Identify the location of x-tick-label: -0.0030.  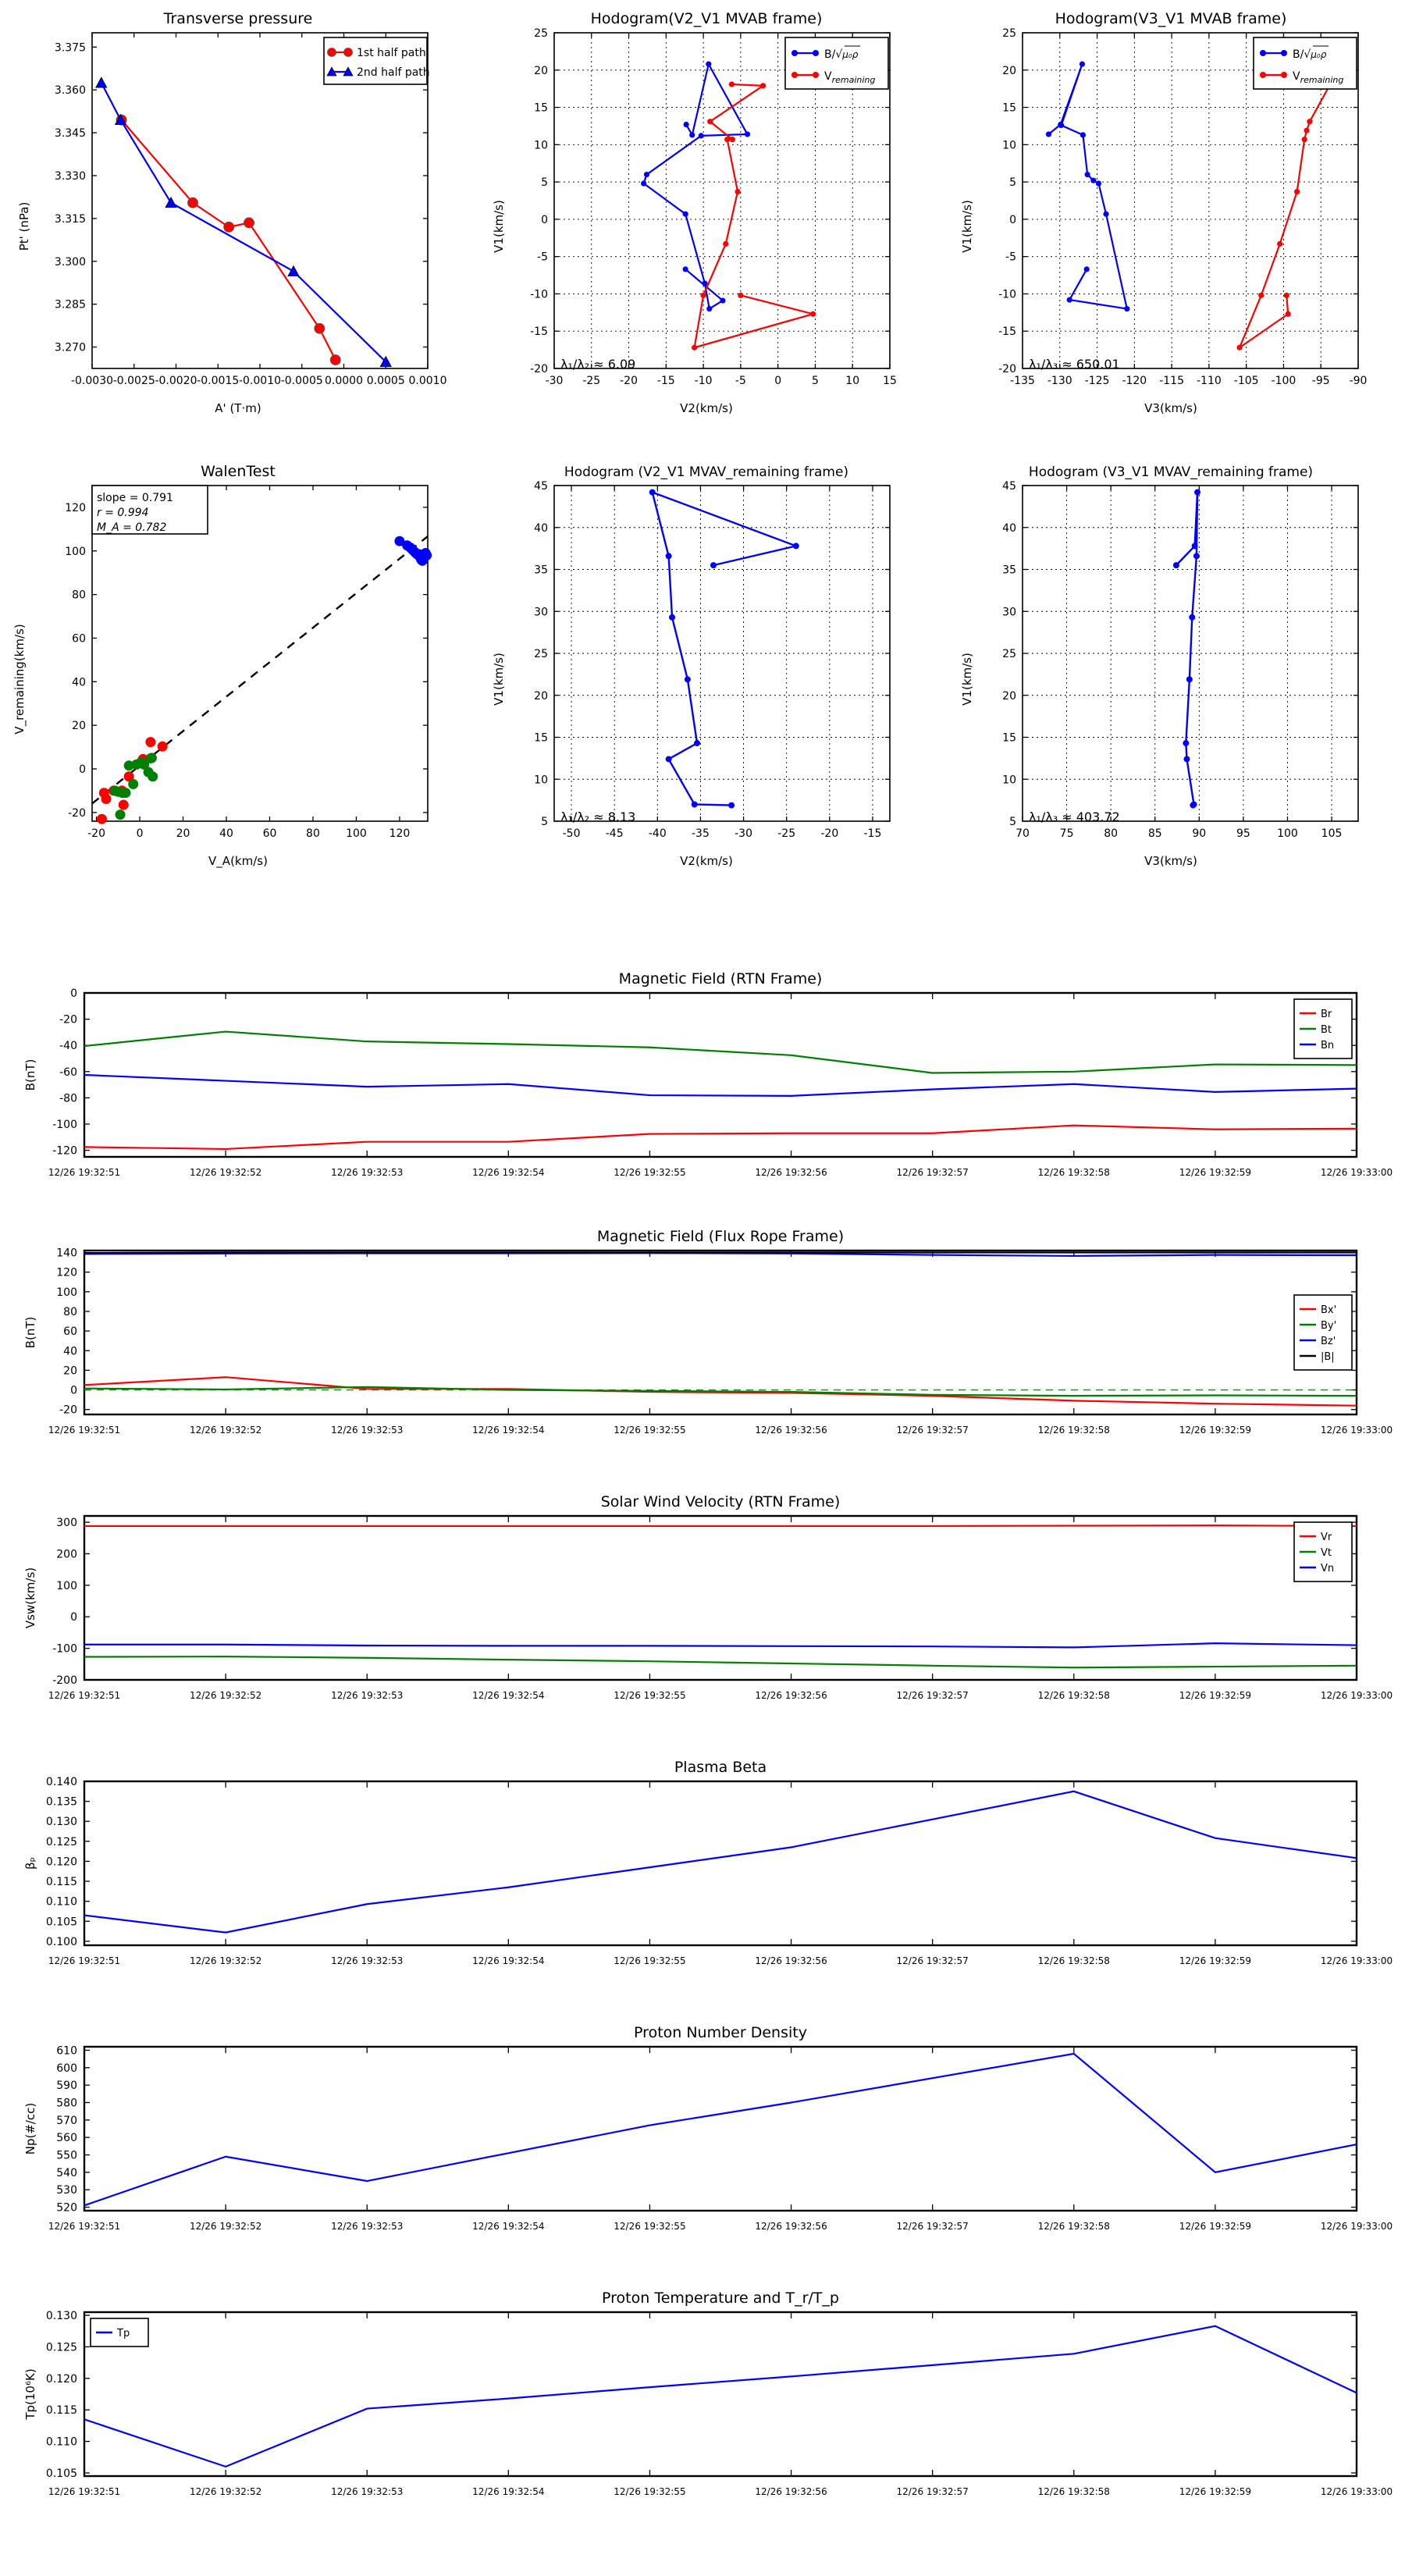
(92, 381).